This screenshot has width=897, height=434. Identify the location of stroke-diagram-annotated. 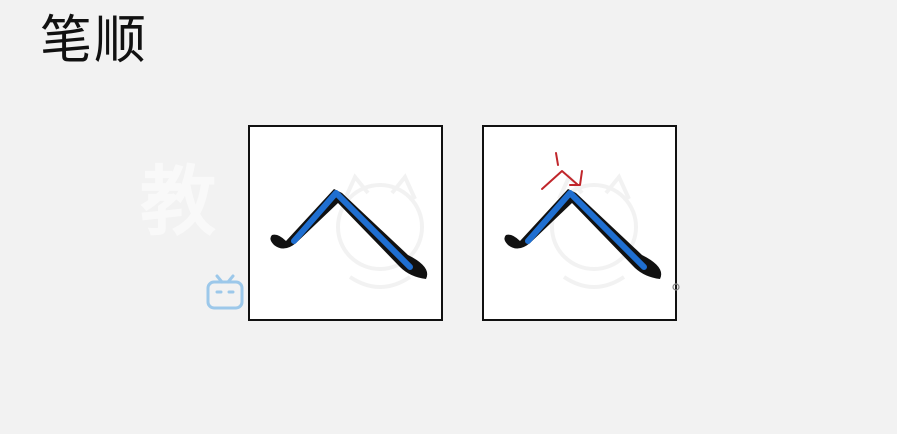
(583, 220).